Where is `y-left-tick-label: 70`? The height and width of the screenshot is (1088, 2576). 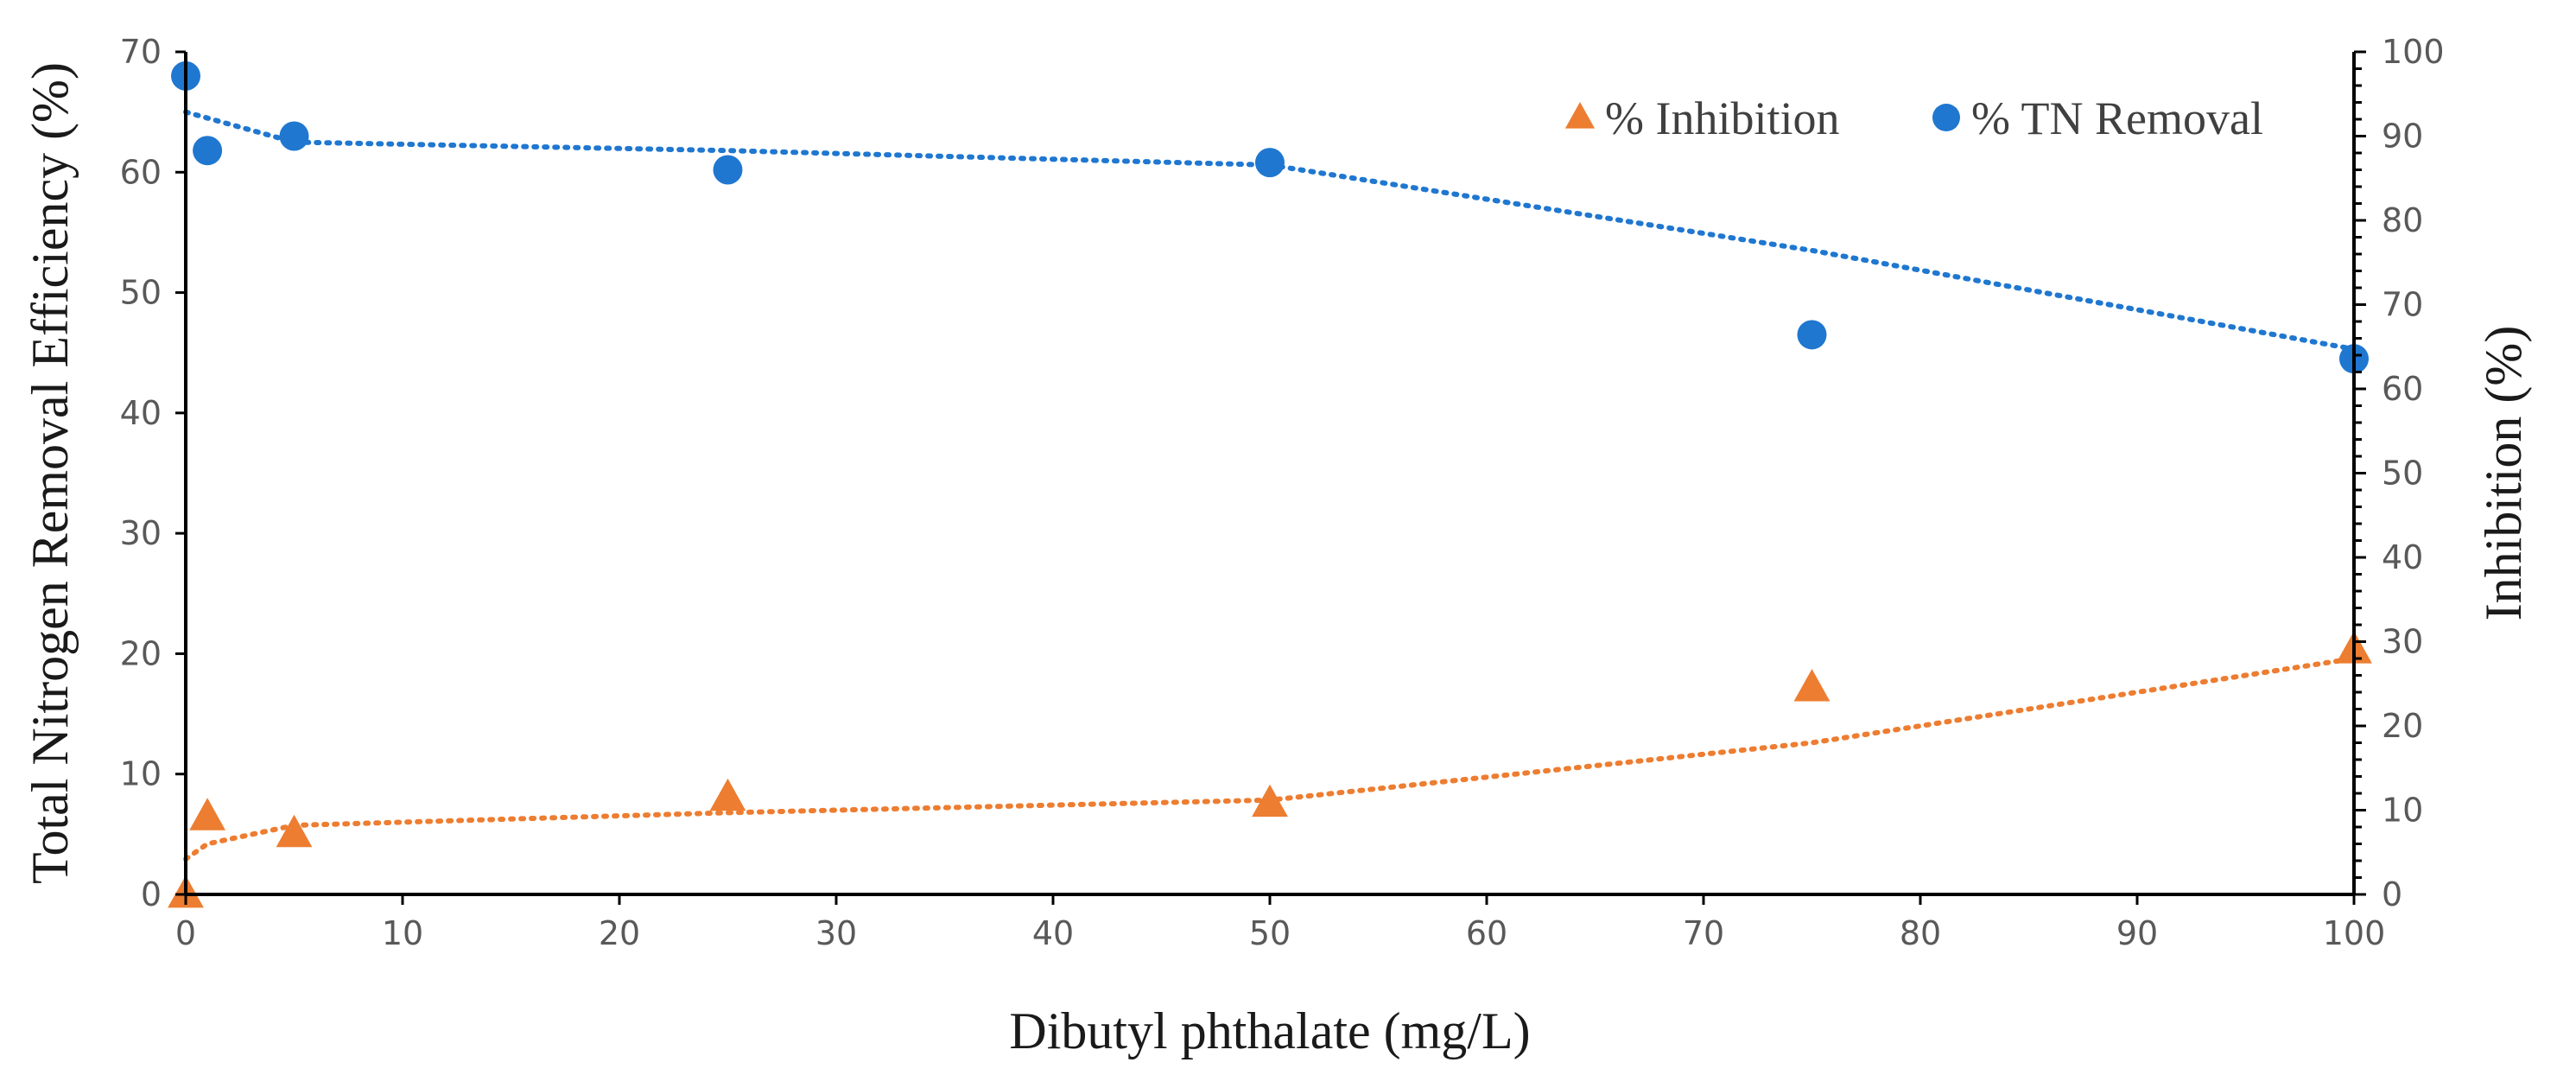
y-left-tick-label: 70 is located at coordinates (141, 52).